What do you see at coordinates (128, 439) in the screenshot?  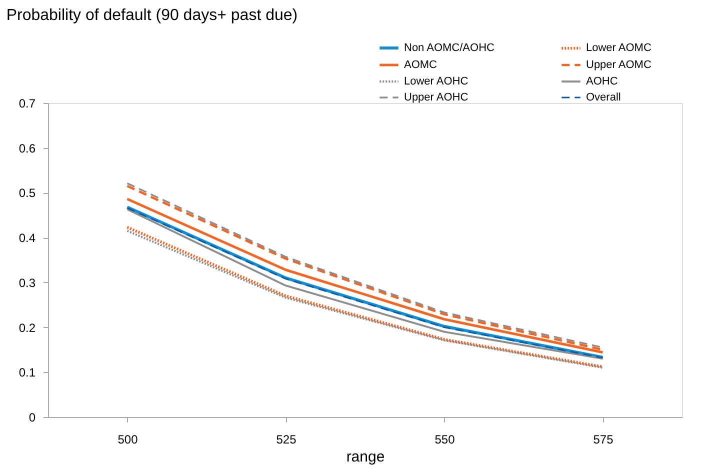 I see `x-tick-label: 500` at bounding box center [128, 439].